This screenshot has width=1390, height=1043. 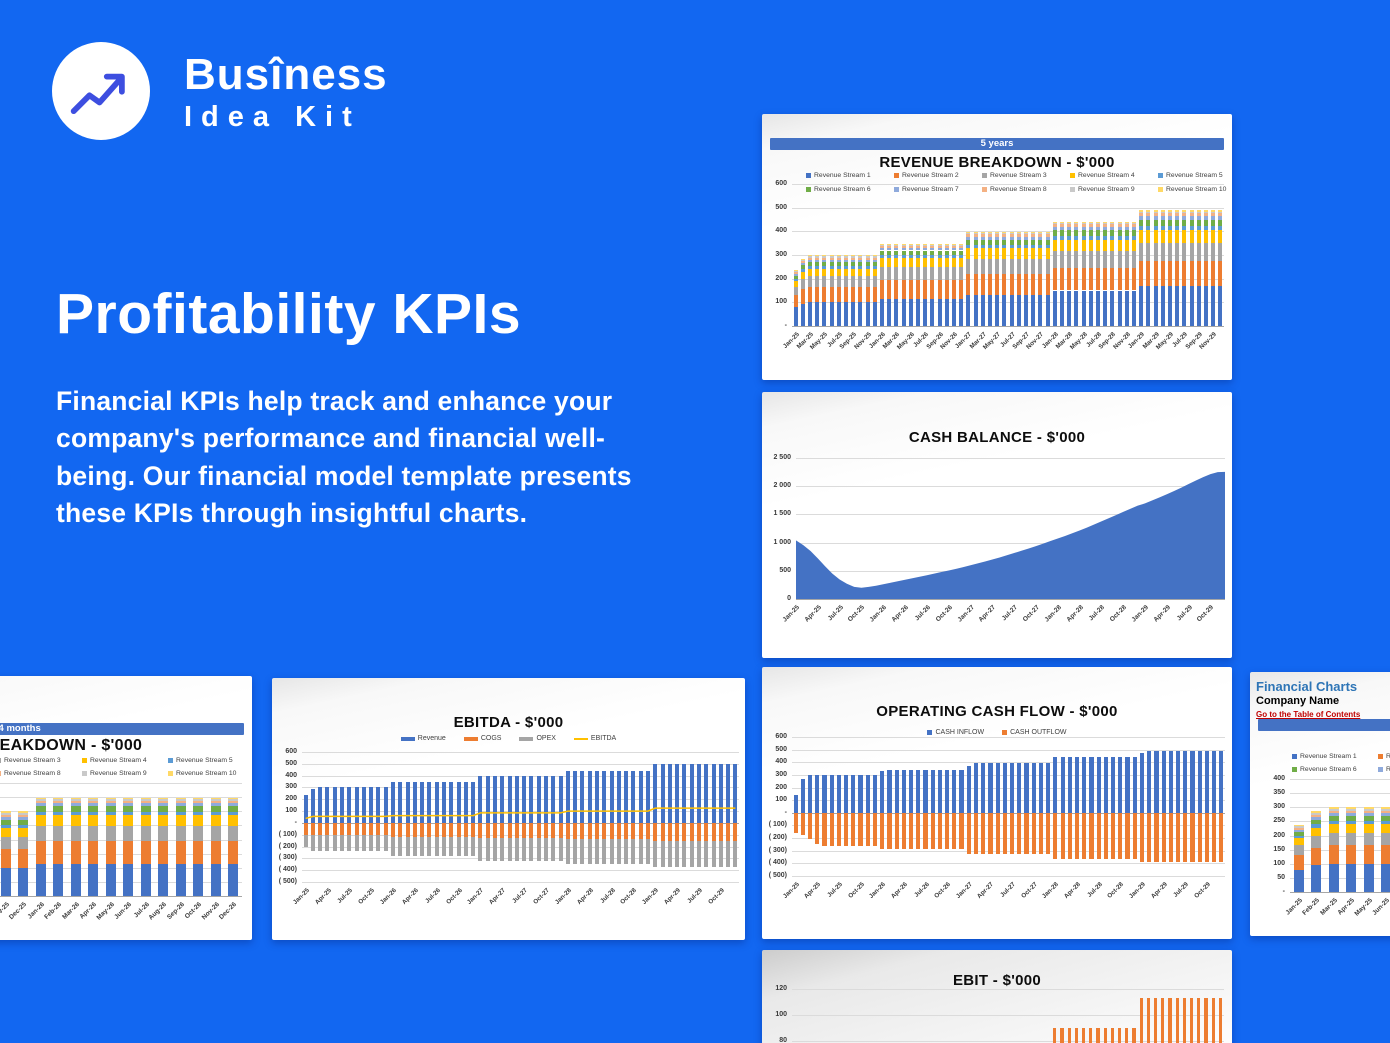 What do you see at coordinates (960, 732) in the screenshot?
I see `legend-label: CASH INFLOW` at bounding box center [960, 732].